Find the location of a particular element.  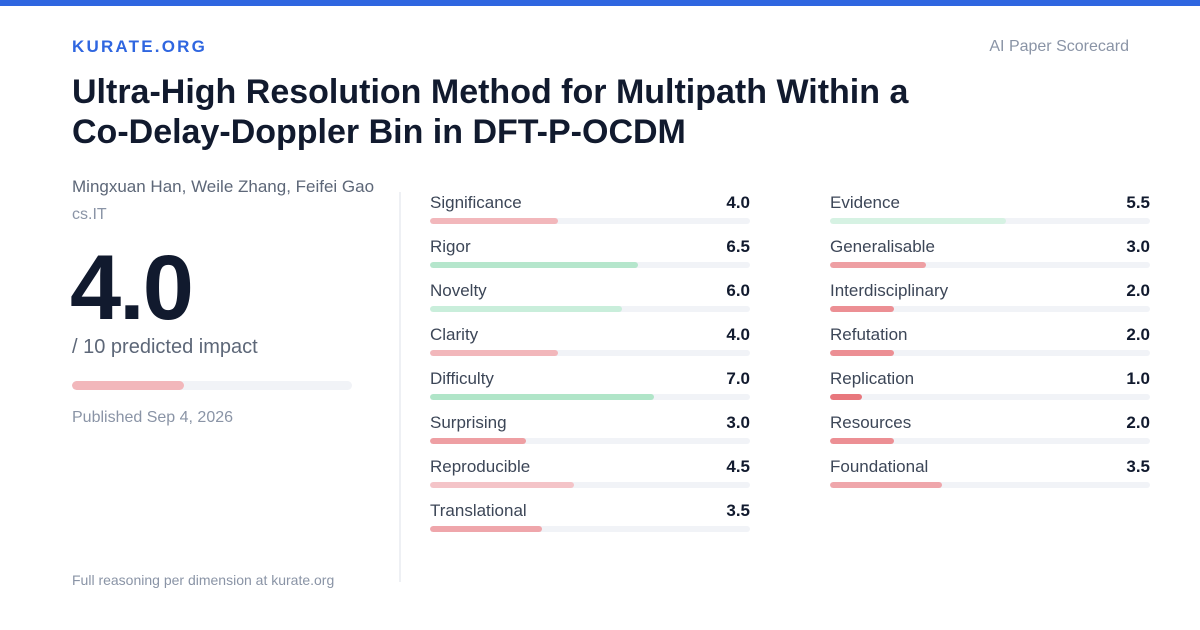

dimension-label: Difficulty is located at coordinates (462, 378).